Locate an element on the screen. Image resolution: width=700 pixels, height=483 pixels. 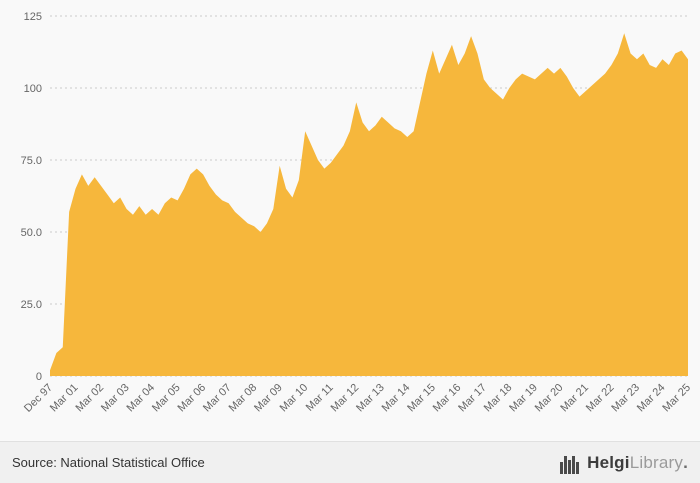
helgi-library-icon is located at coordinates (570, 463).